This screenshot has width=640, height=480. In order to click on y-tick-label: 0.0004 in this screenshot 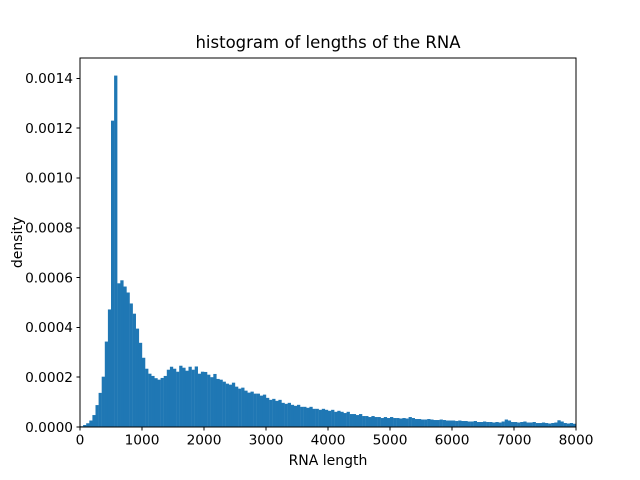, I will do `click(49, 328)`.